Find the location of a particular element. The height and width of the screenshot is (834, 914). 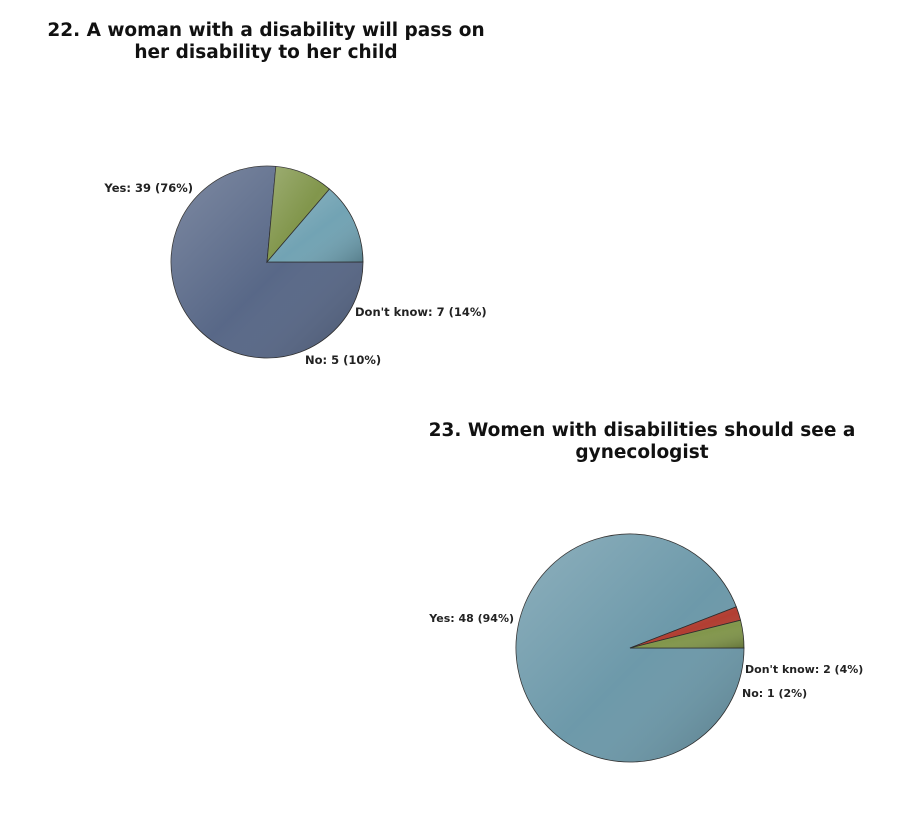

pie-1-slice-yes-label: Yes: 39 (76%) is located at coordinates (148, 188).